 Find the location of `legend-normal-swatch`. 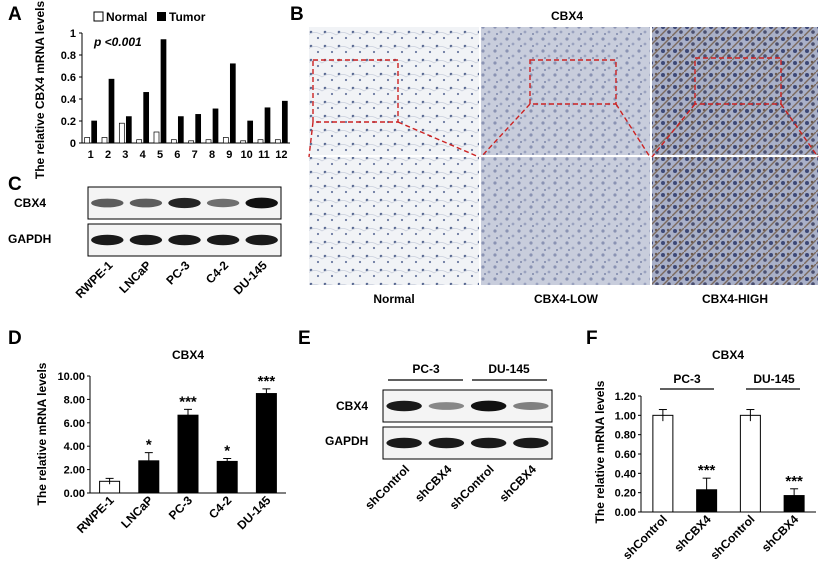

legend-normal-swatch is located at coordinates (98, 16).